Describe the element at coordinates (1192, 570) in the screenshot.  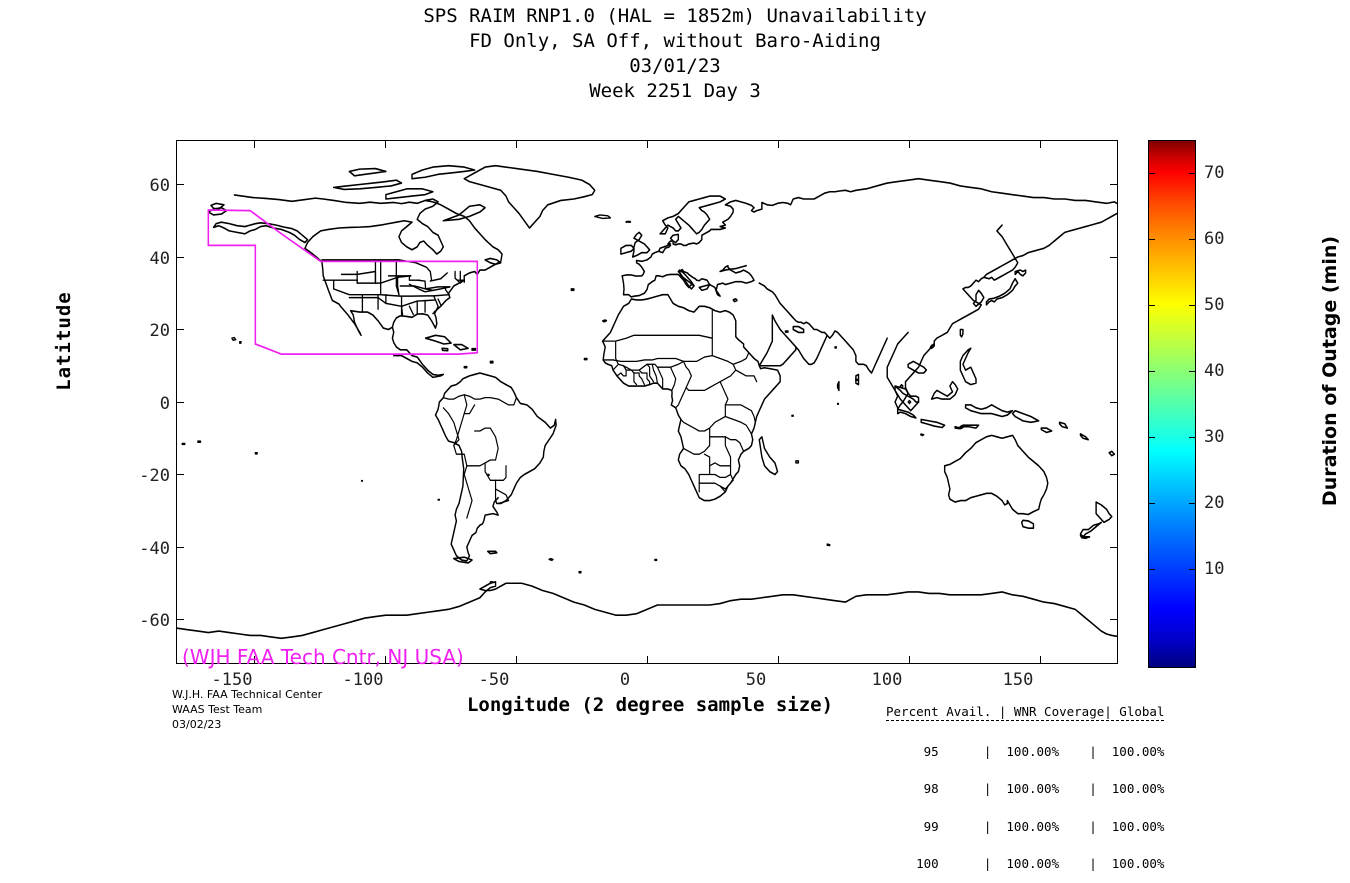
I see `colorbar-tick-10-right` at that location.